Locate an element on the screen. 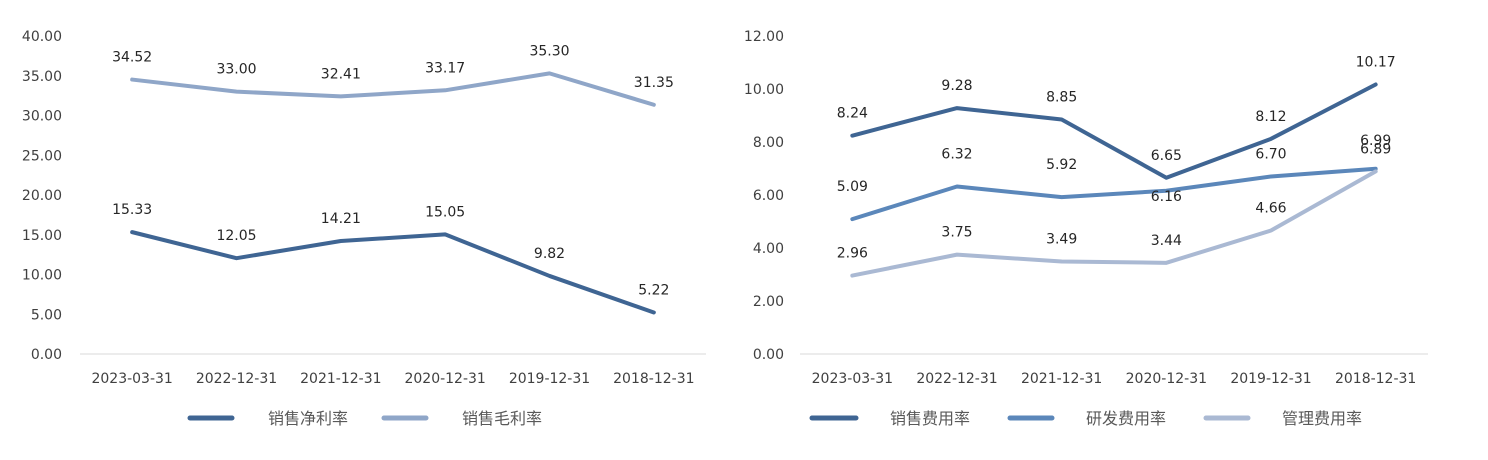  data-label: 14.21 is located at coordinates (341, 219).